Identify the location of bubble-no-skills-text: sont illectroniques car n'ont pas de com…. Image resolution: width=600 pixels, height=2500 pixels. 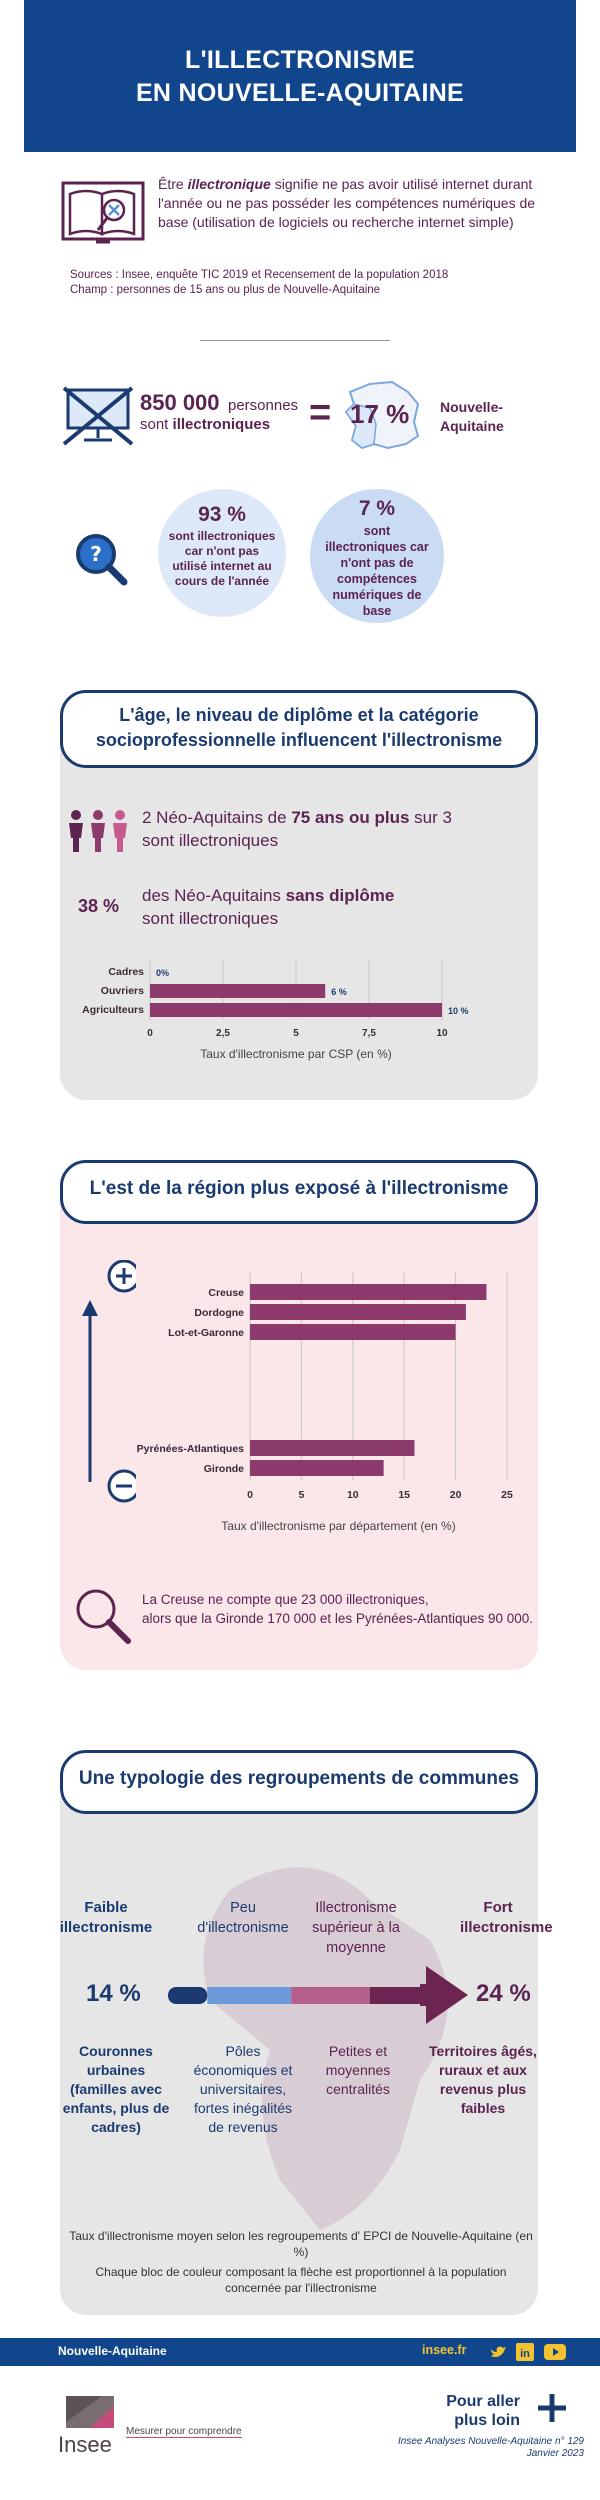
(377, 571).